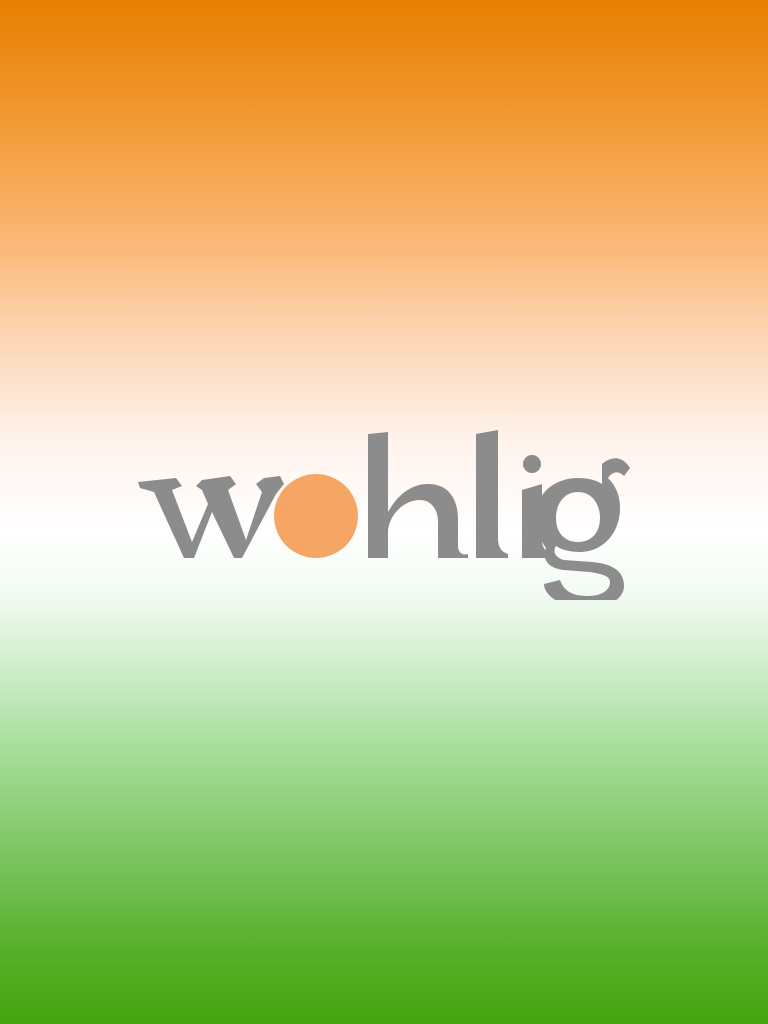 This screenshot has height=1024, width=768. What do you see at coordinates (316, 516) in the screenshot?
I see `logo-dot-icon` at bounding box center [316, 516].